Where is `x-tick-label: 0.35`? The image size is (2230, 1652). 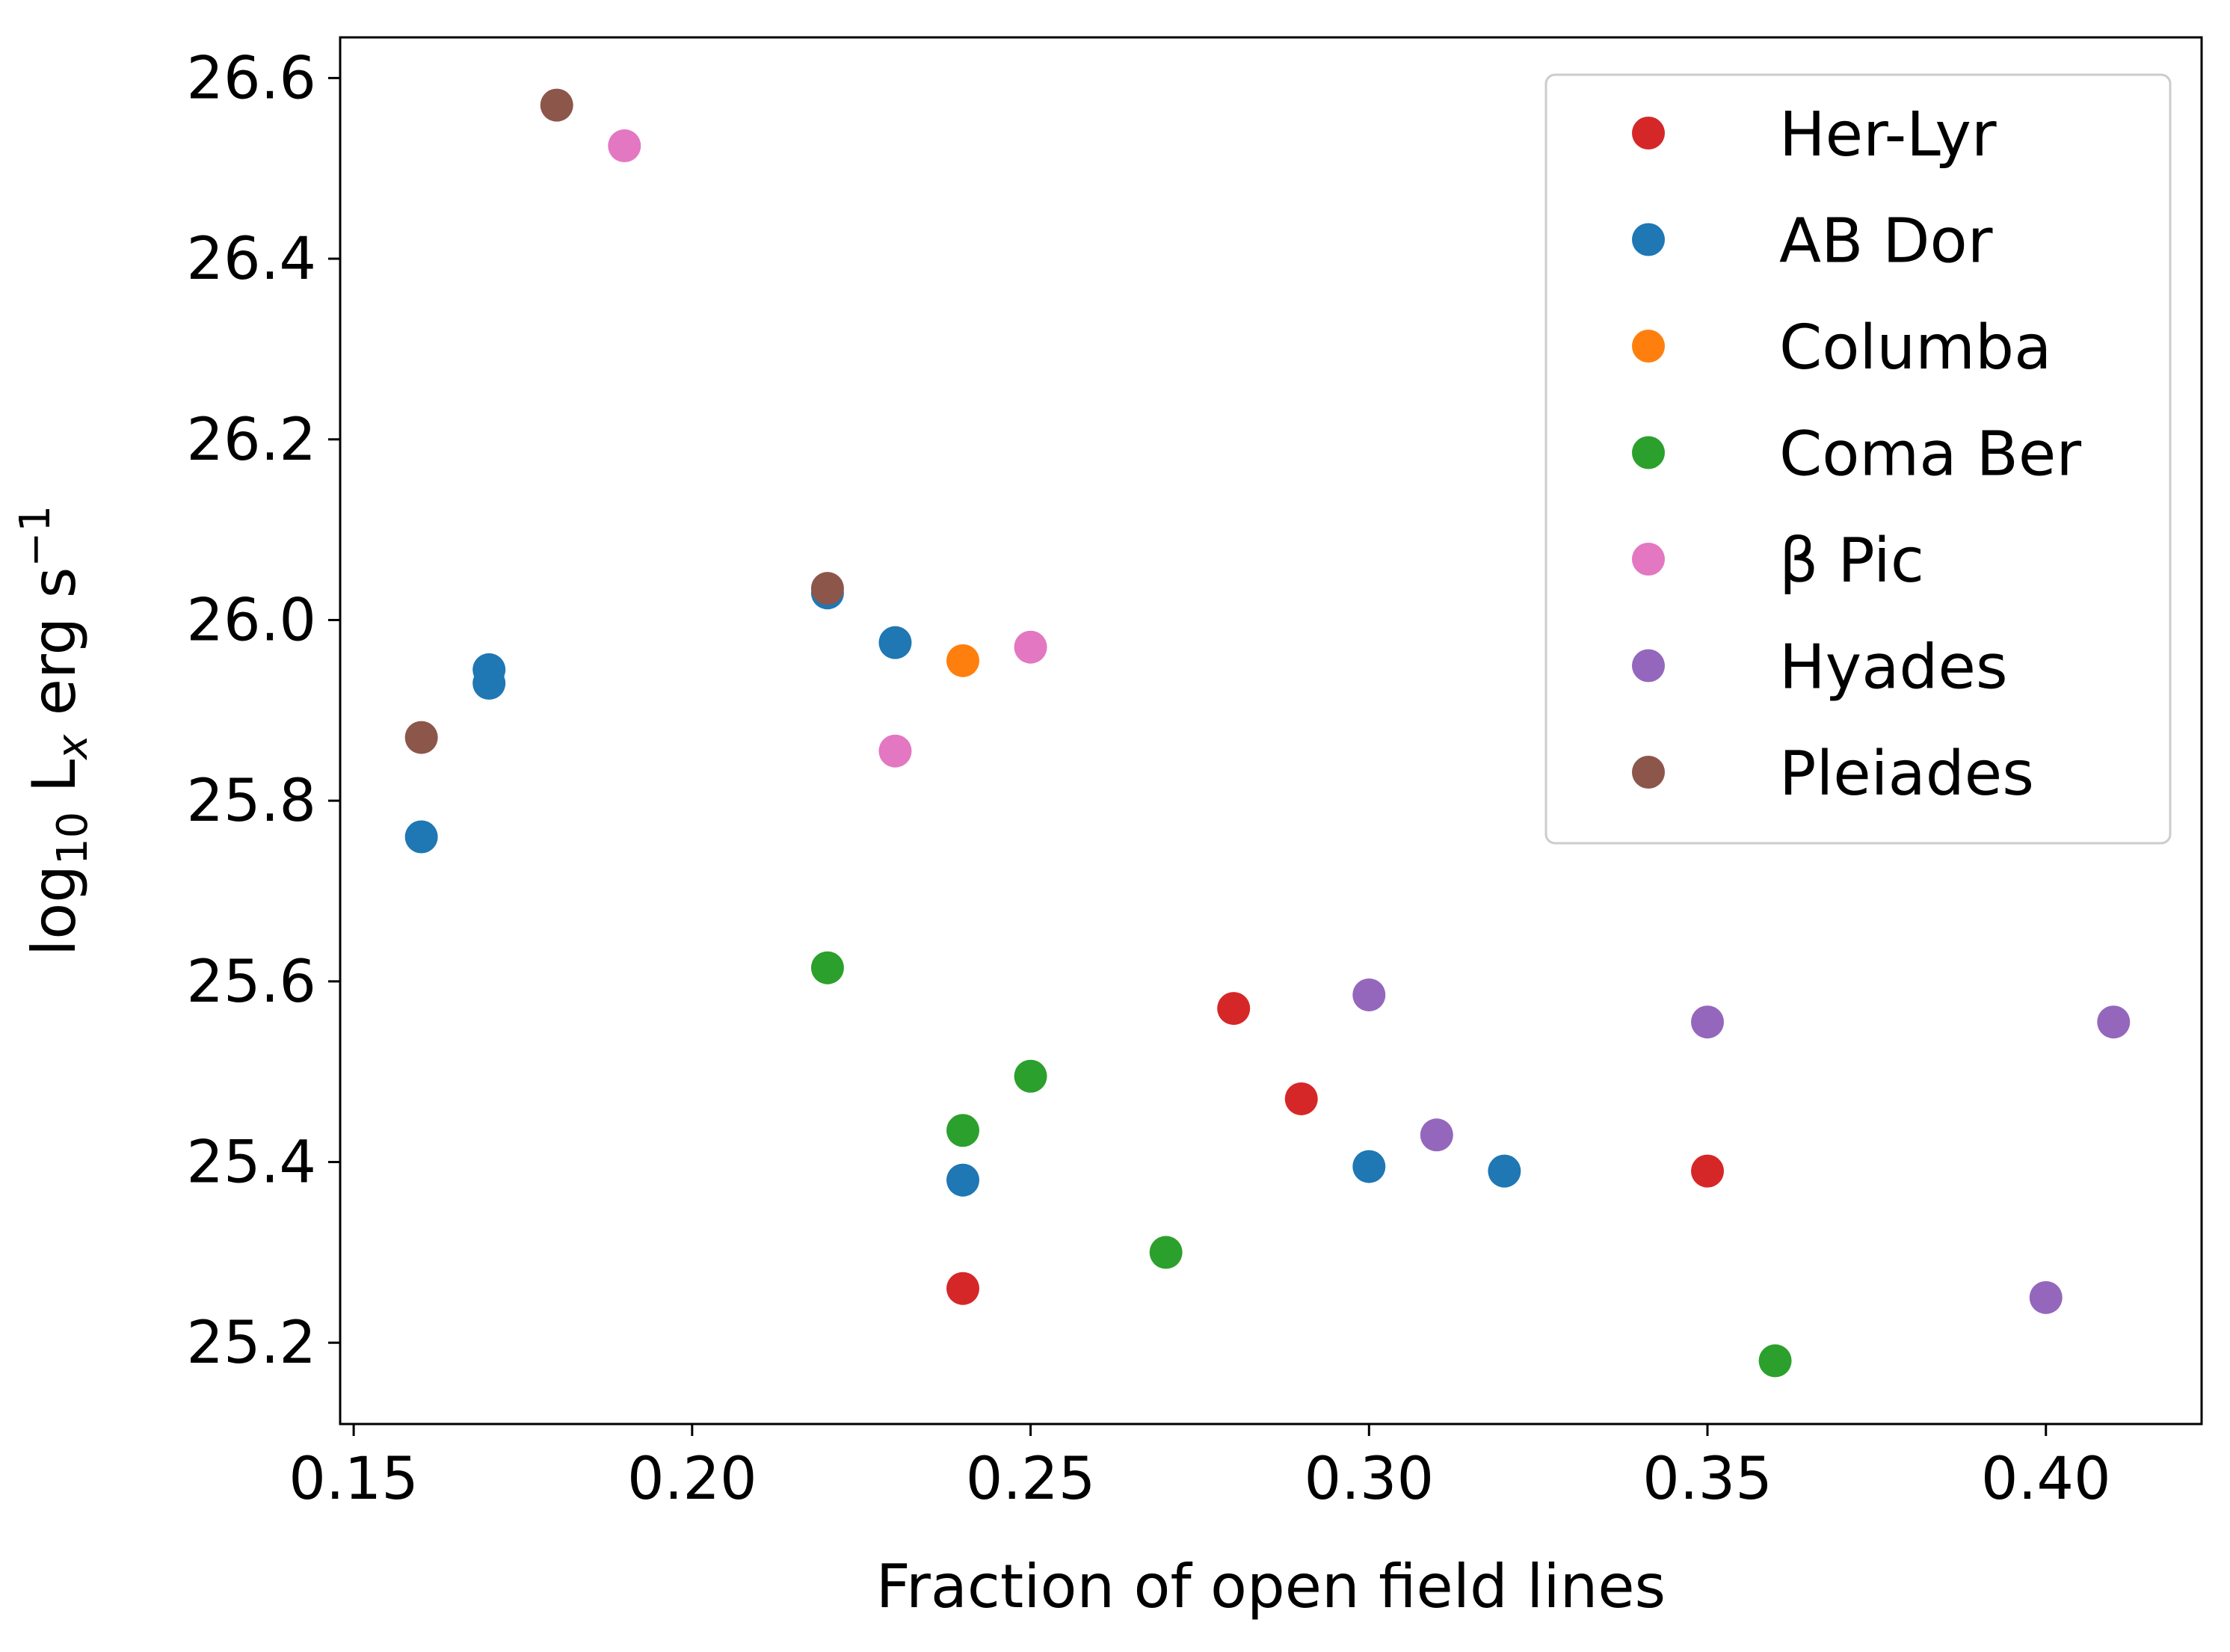
x-tick-label: 0.35 is located at coordinates (1707, 1479).